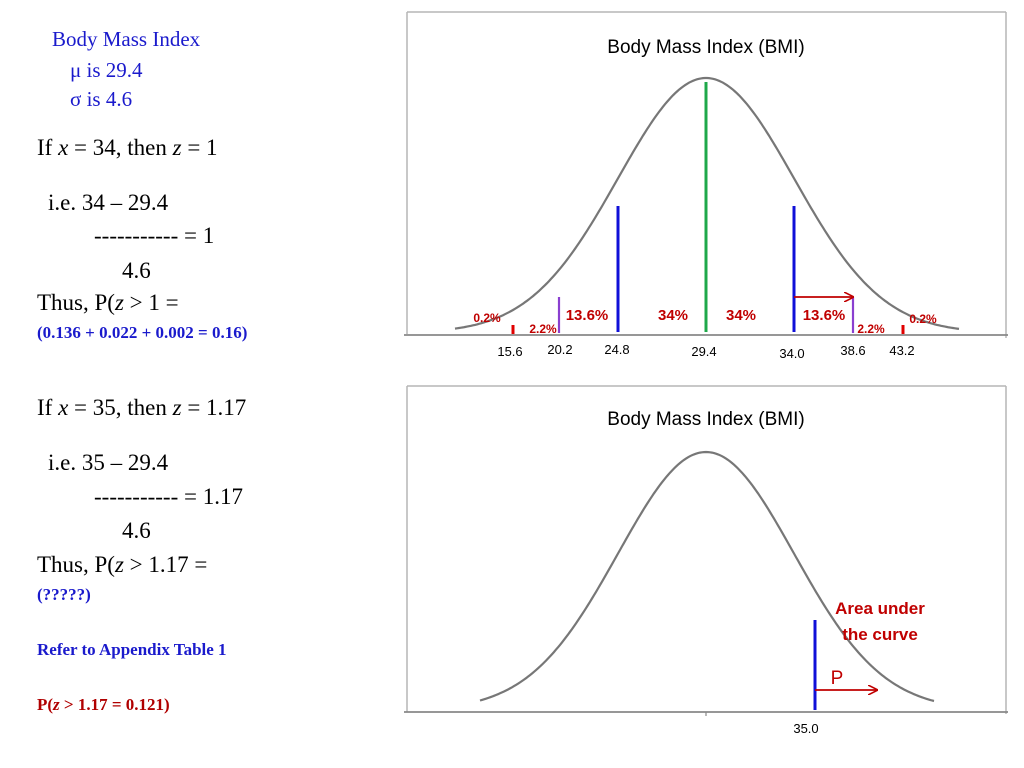  Describe the element at coordinates (791, 353) in the screenshot. I see `tick-label: 34.0` at that location.